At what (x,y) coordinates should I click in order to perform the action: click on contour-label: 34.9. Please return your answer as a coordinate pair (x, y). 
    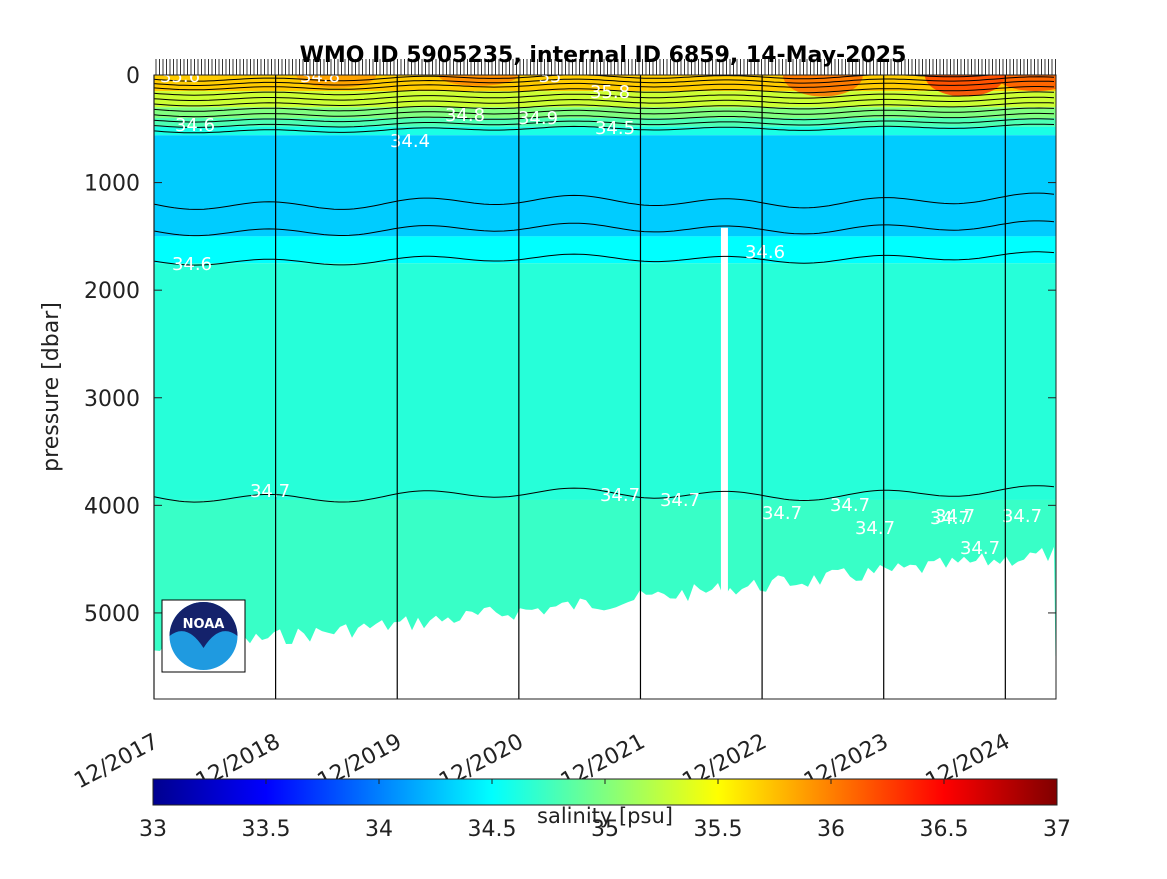
    Looking at the image, I should click on (538, 118).